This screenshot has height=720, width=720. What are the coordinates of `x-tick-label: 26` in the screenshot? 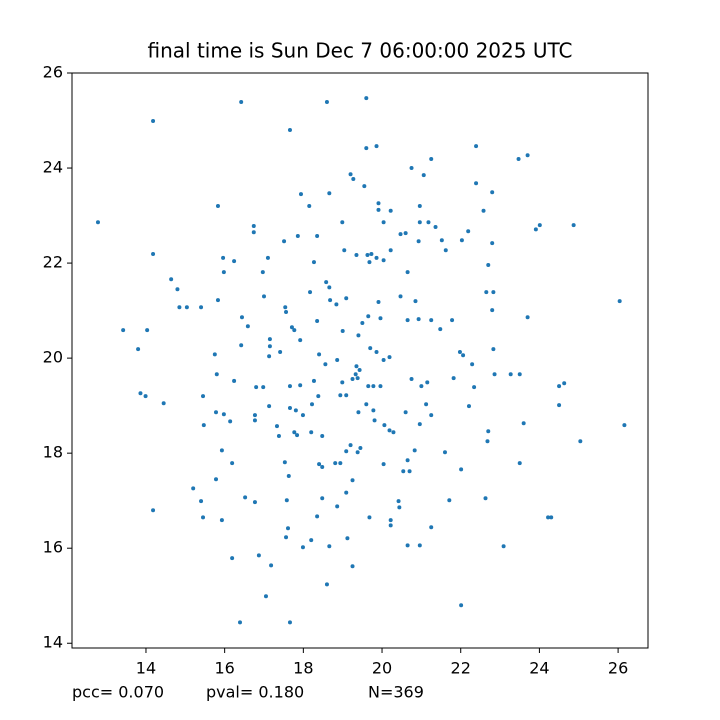 It's located at (618, 668).